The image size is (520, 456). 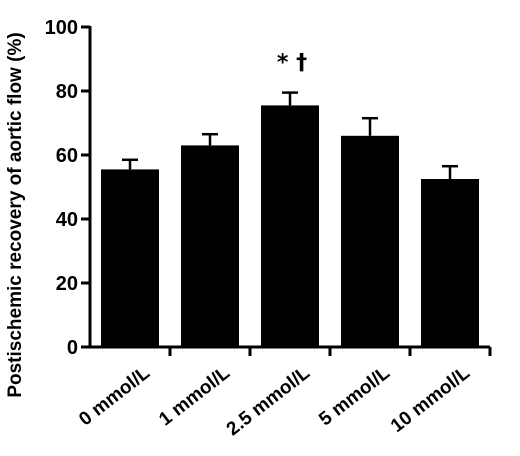 I want to click on error-bars, so click(x=290, y=135).